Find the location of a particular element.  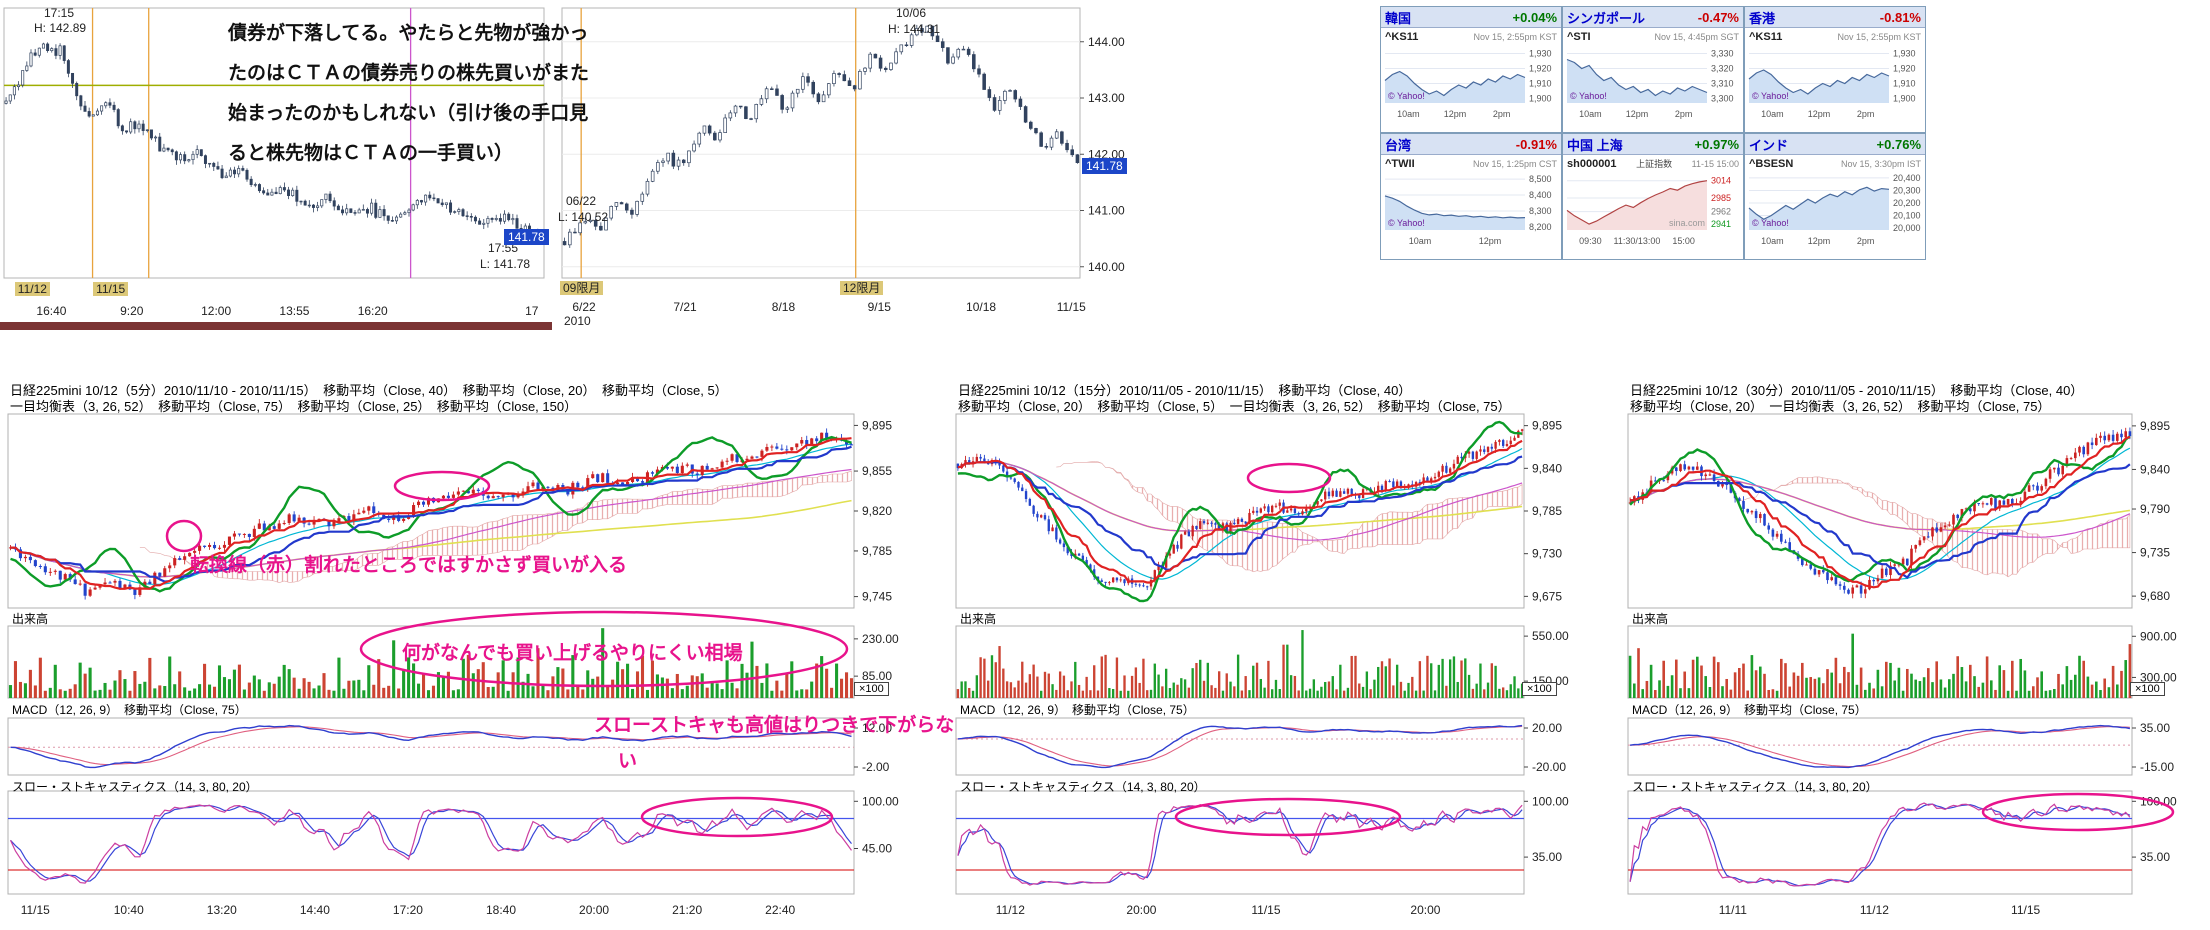

bond-intraday-price-tag: 141.78 is located at coordinates (526, 237).